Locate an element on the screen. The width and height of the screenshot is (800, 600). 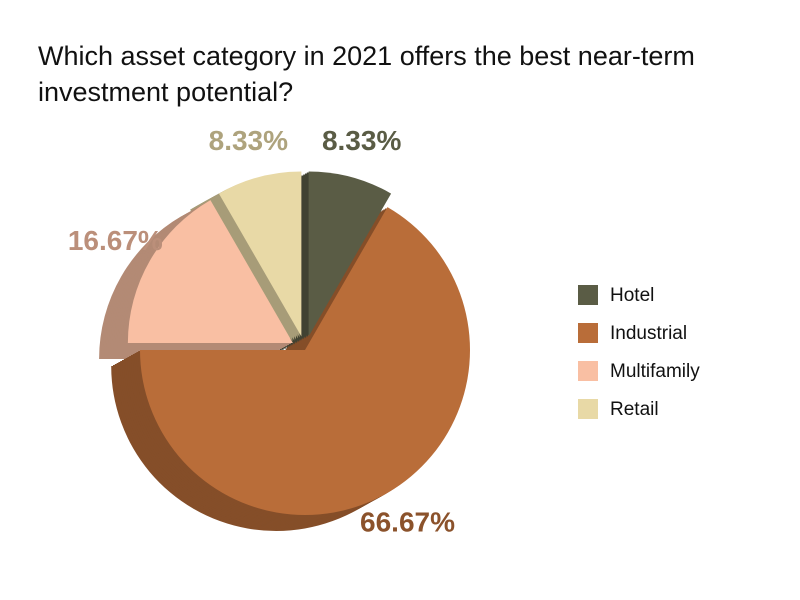
legend-label: Retail is located at coordinates (634, 409).